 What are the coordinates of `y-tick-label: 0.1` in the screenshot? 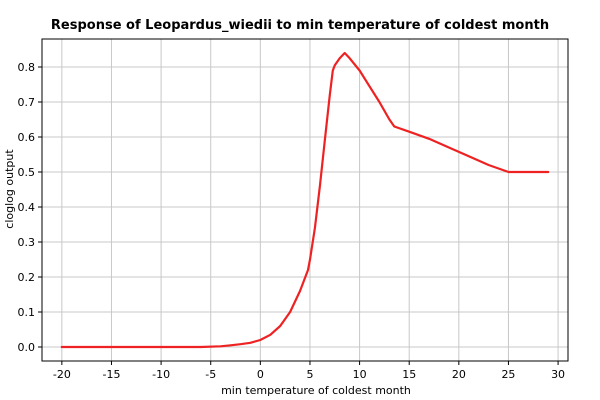 It's located at (27, 312).